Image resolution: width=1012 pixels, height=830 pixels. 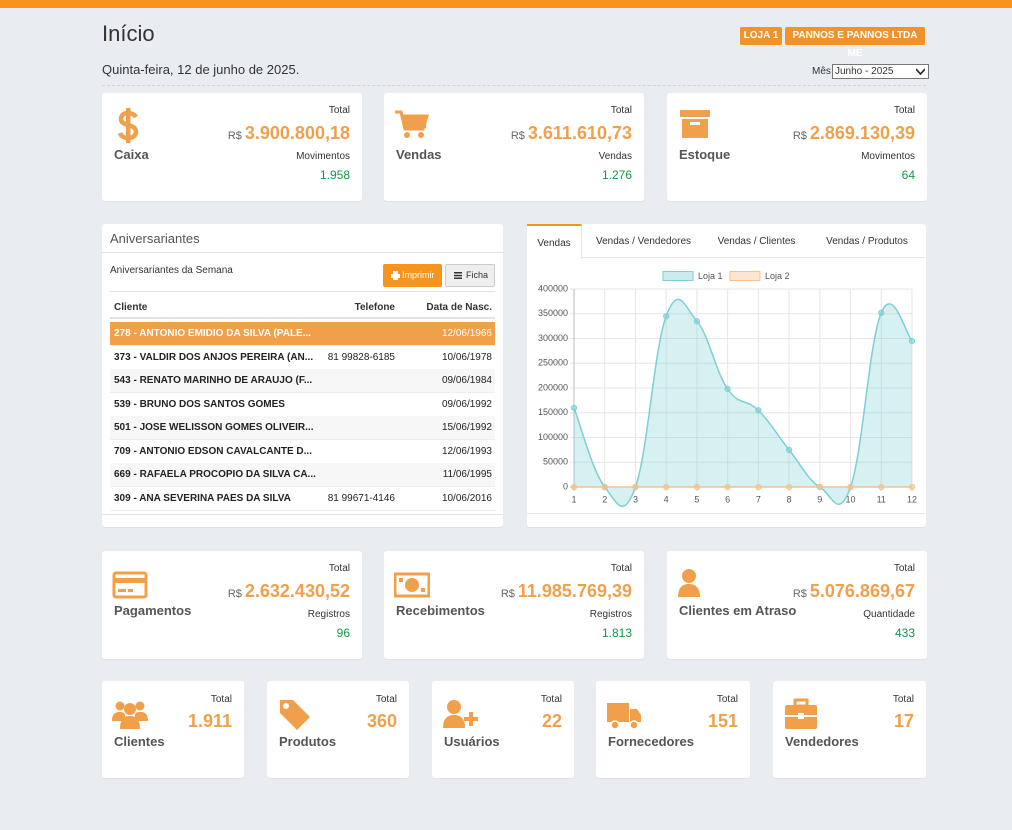 What do you see at coordinates (673, 729) in the screenshot?
I see `count-card: FornecedoresTotal151` at bounding box center [673, 729].